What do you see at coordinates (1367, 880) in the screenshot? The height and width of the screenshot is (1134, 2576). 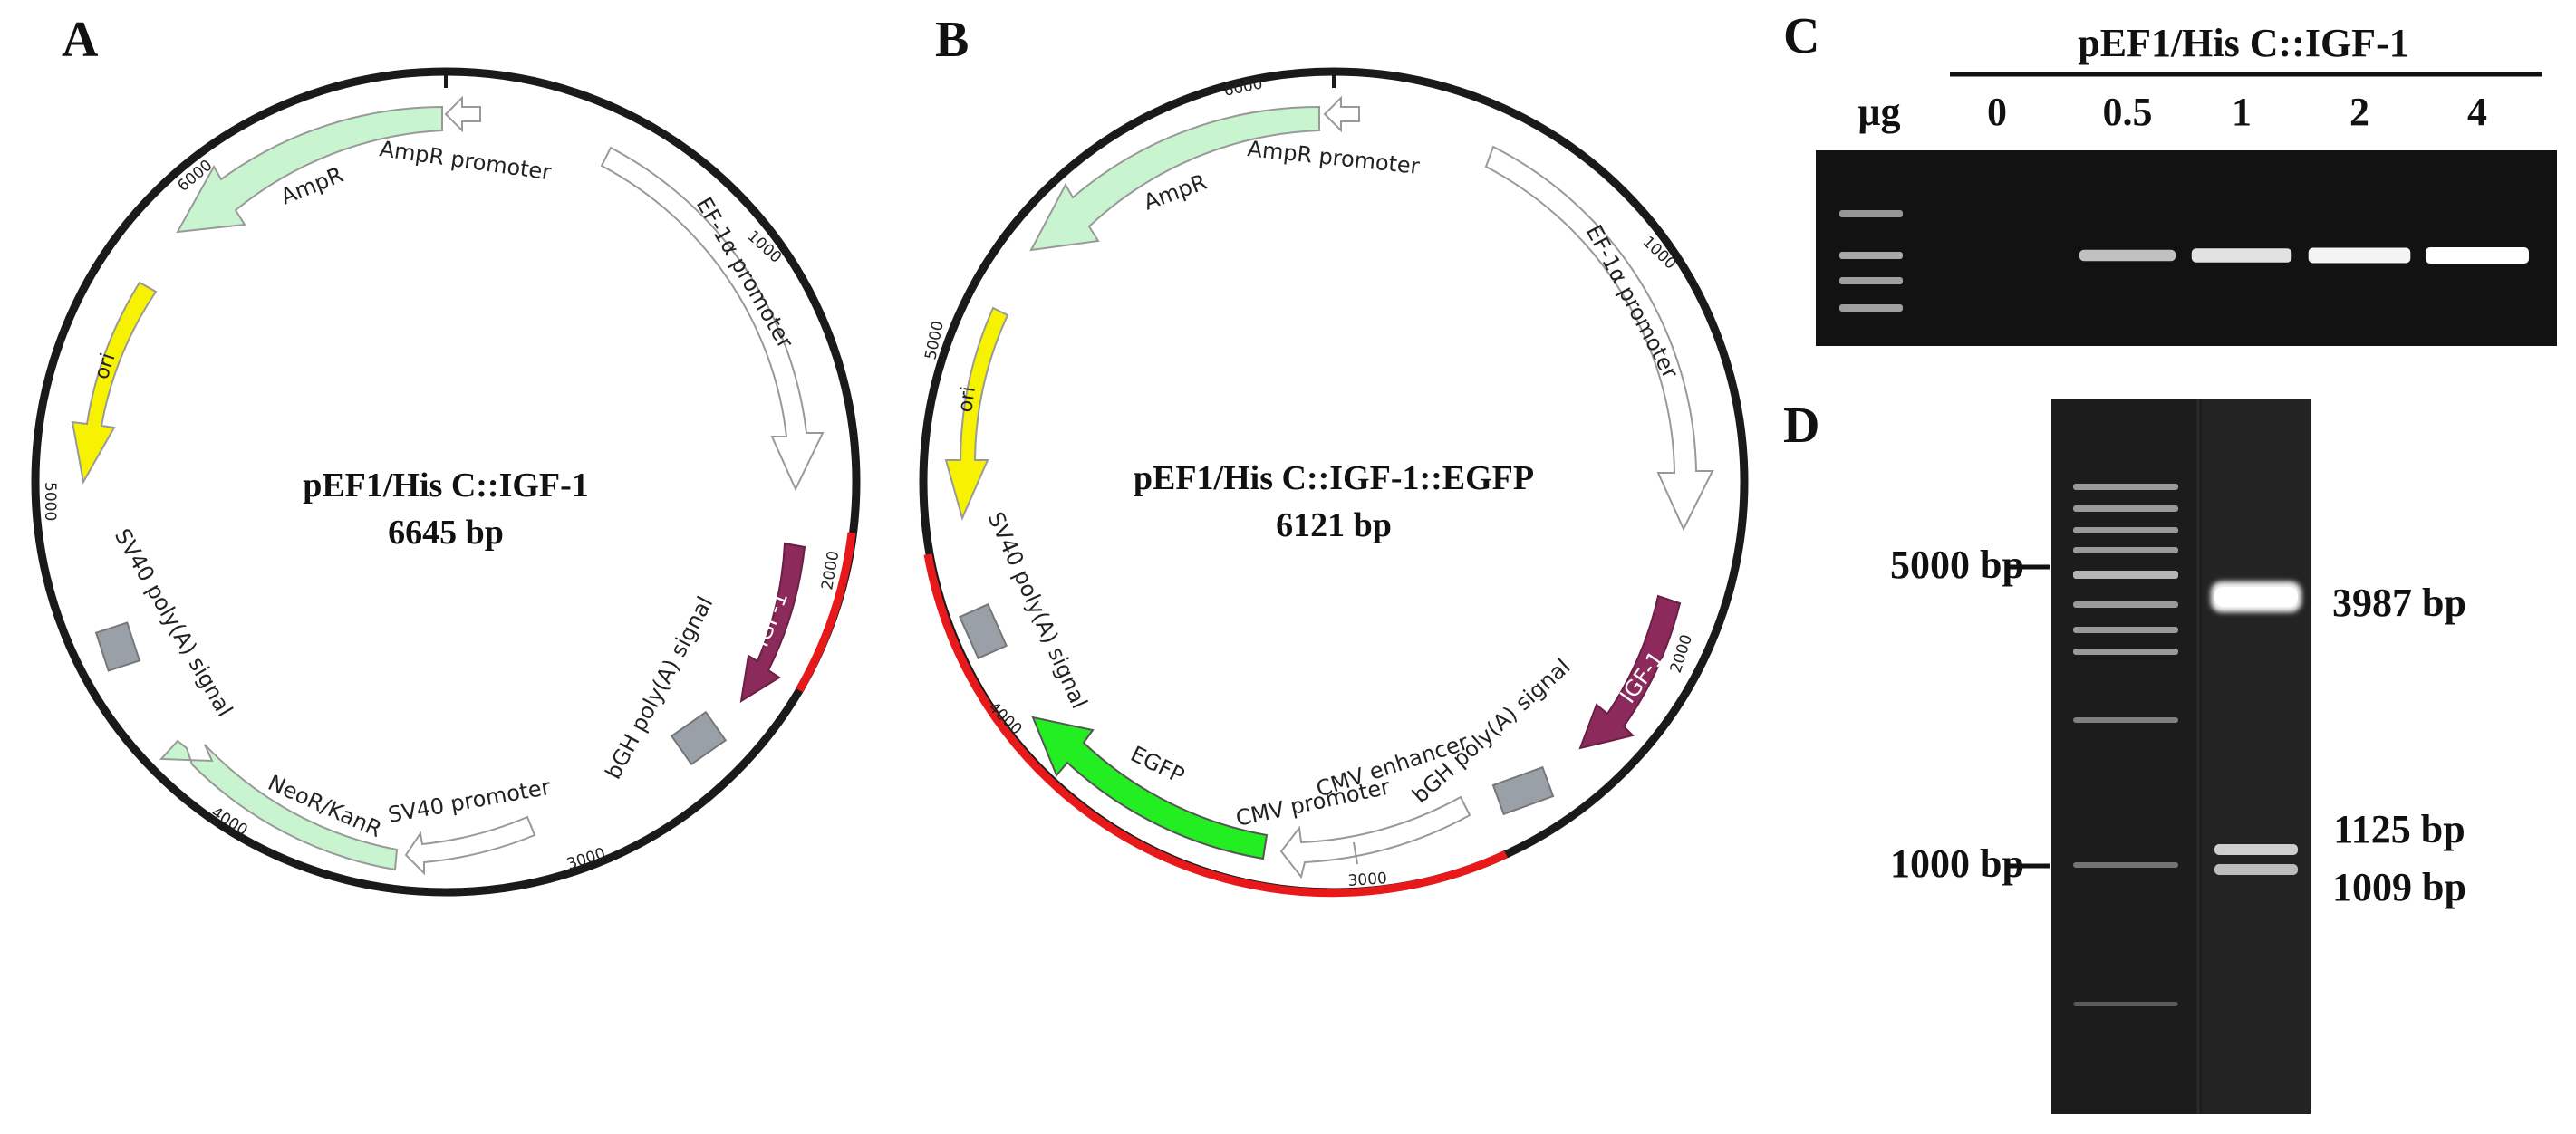 I see `plasmid-b-tick-3000: 3000` at bounding box center [1367, 880].